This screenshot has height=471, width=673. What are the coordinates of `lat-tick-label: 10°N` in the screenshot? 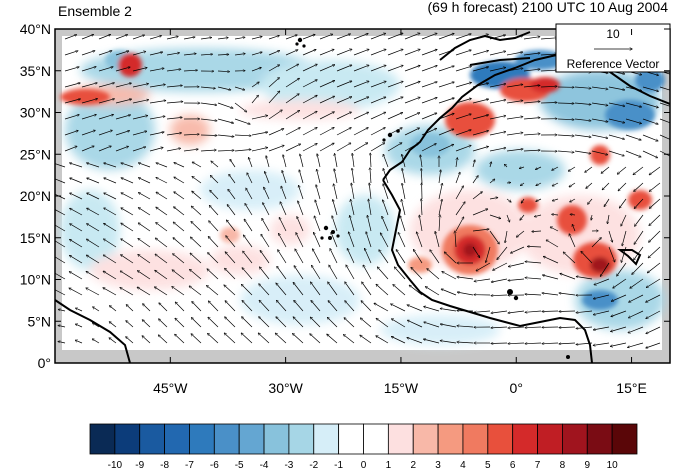 It's located at (35, 280).